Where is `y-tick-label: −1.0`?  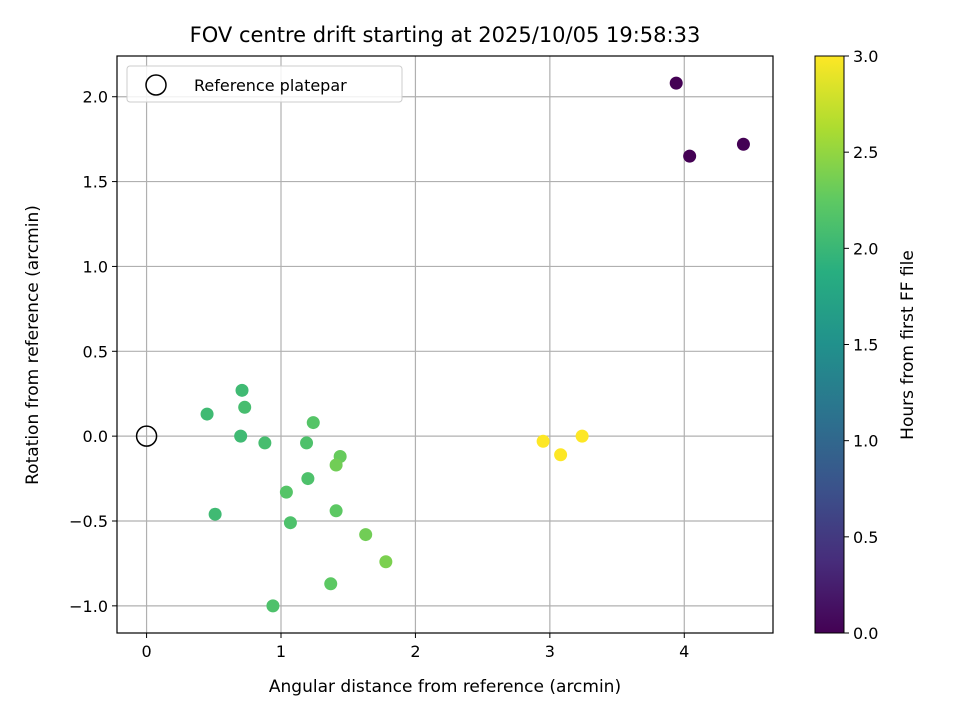
y-tick-label: −1.0 is located at coordinates (88, 606).